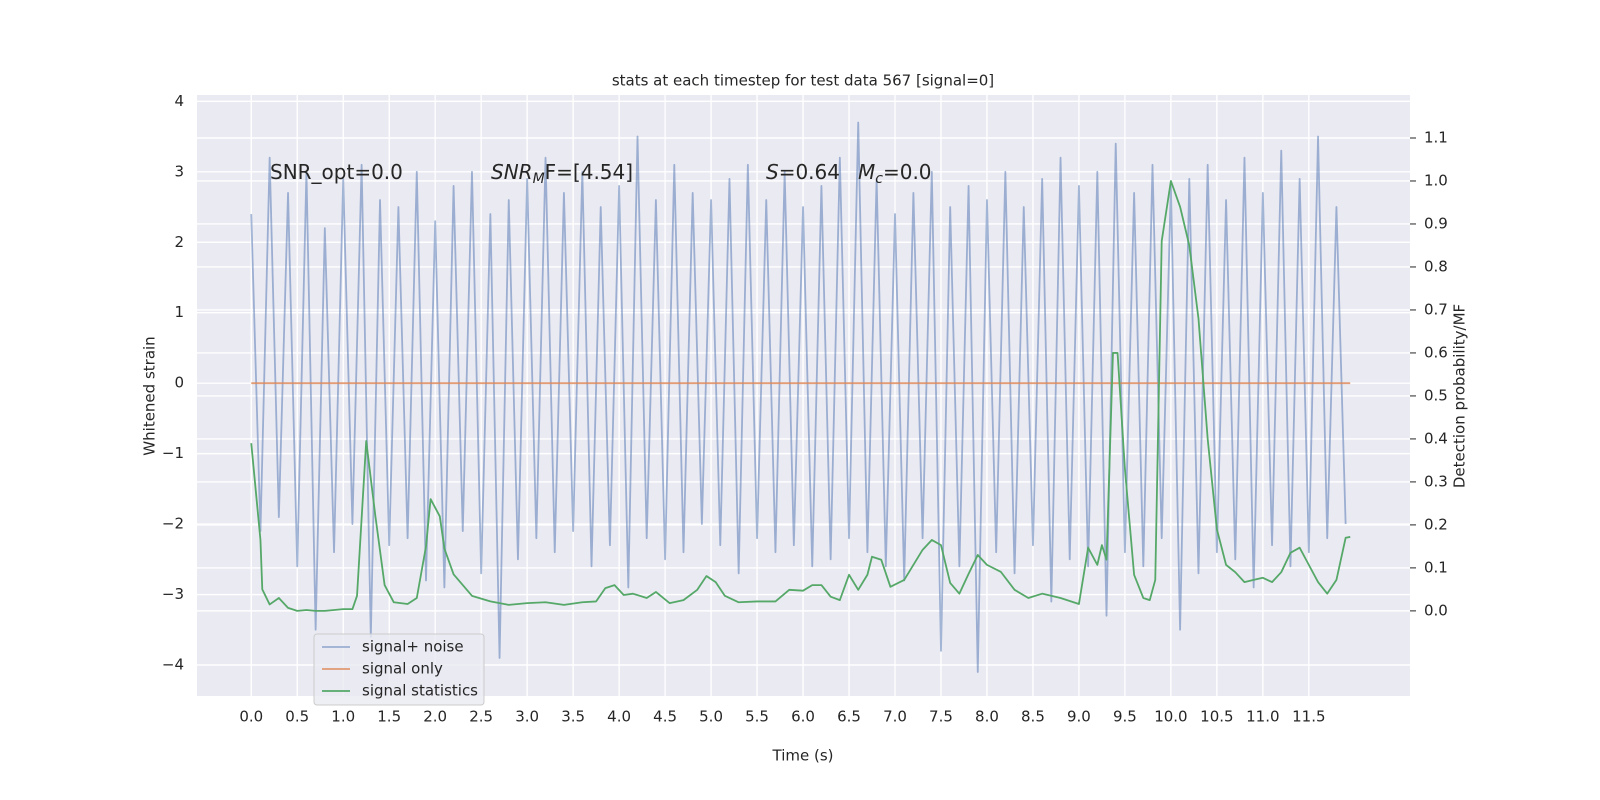  What do you see at coordinates (1033, 717) in the screenshot?
I see `x-tick-label: 8.5` at bounding box center [1033, 717].